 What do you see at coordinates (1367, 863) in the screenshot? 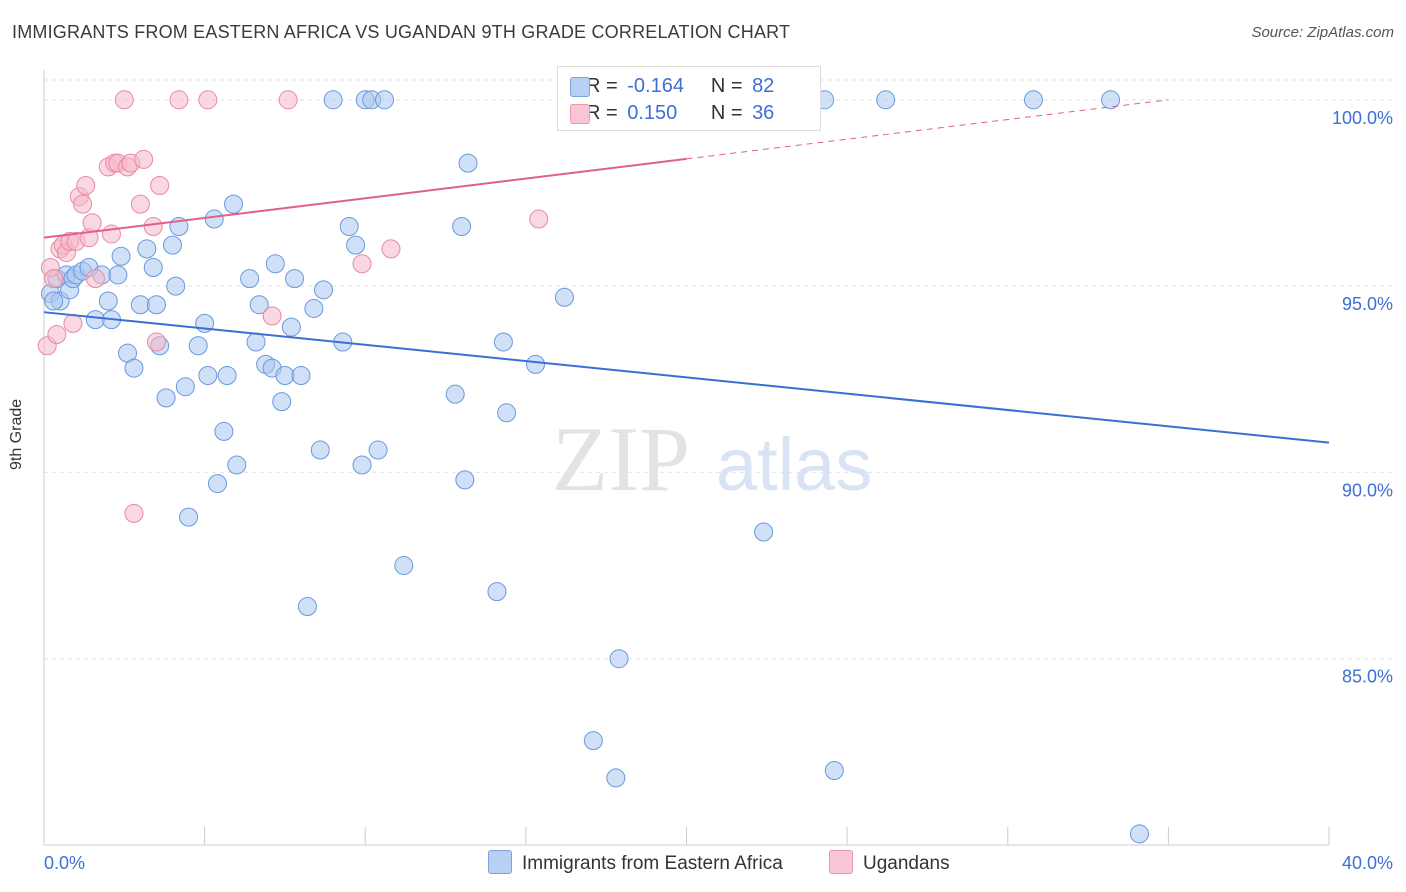
I see `x-tick-label-max: 40.0%` at bounding box center [1367, 863].